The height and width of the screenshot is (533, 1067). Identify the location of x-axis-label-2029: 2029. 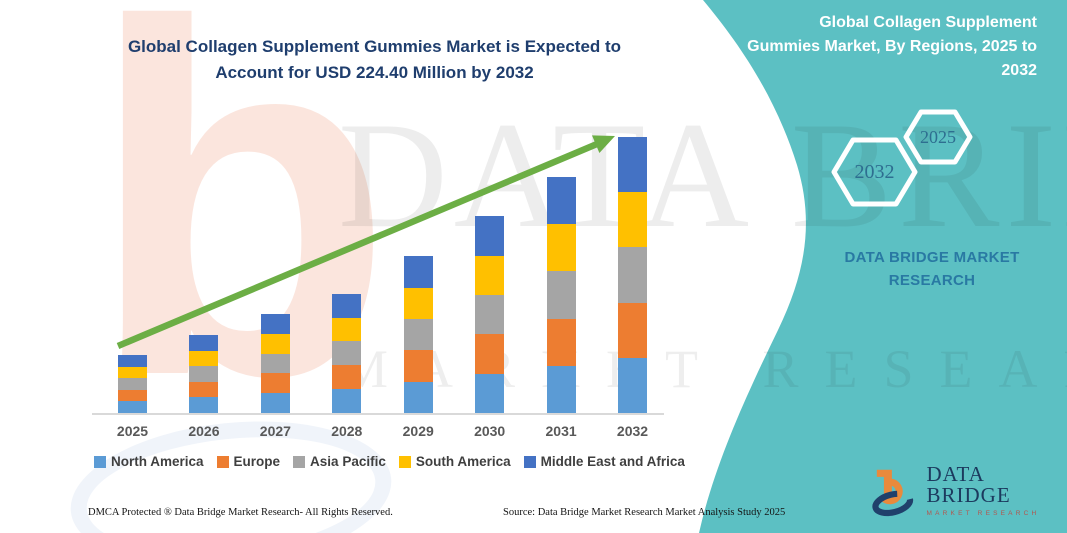
(418, 431).